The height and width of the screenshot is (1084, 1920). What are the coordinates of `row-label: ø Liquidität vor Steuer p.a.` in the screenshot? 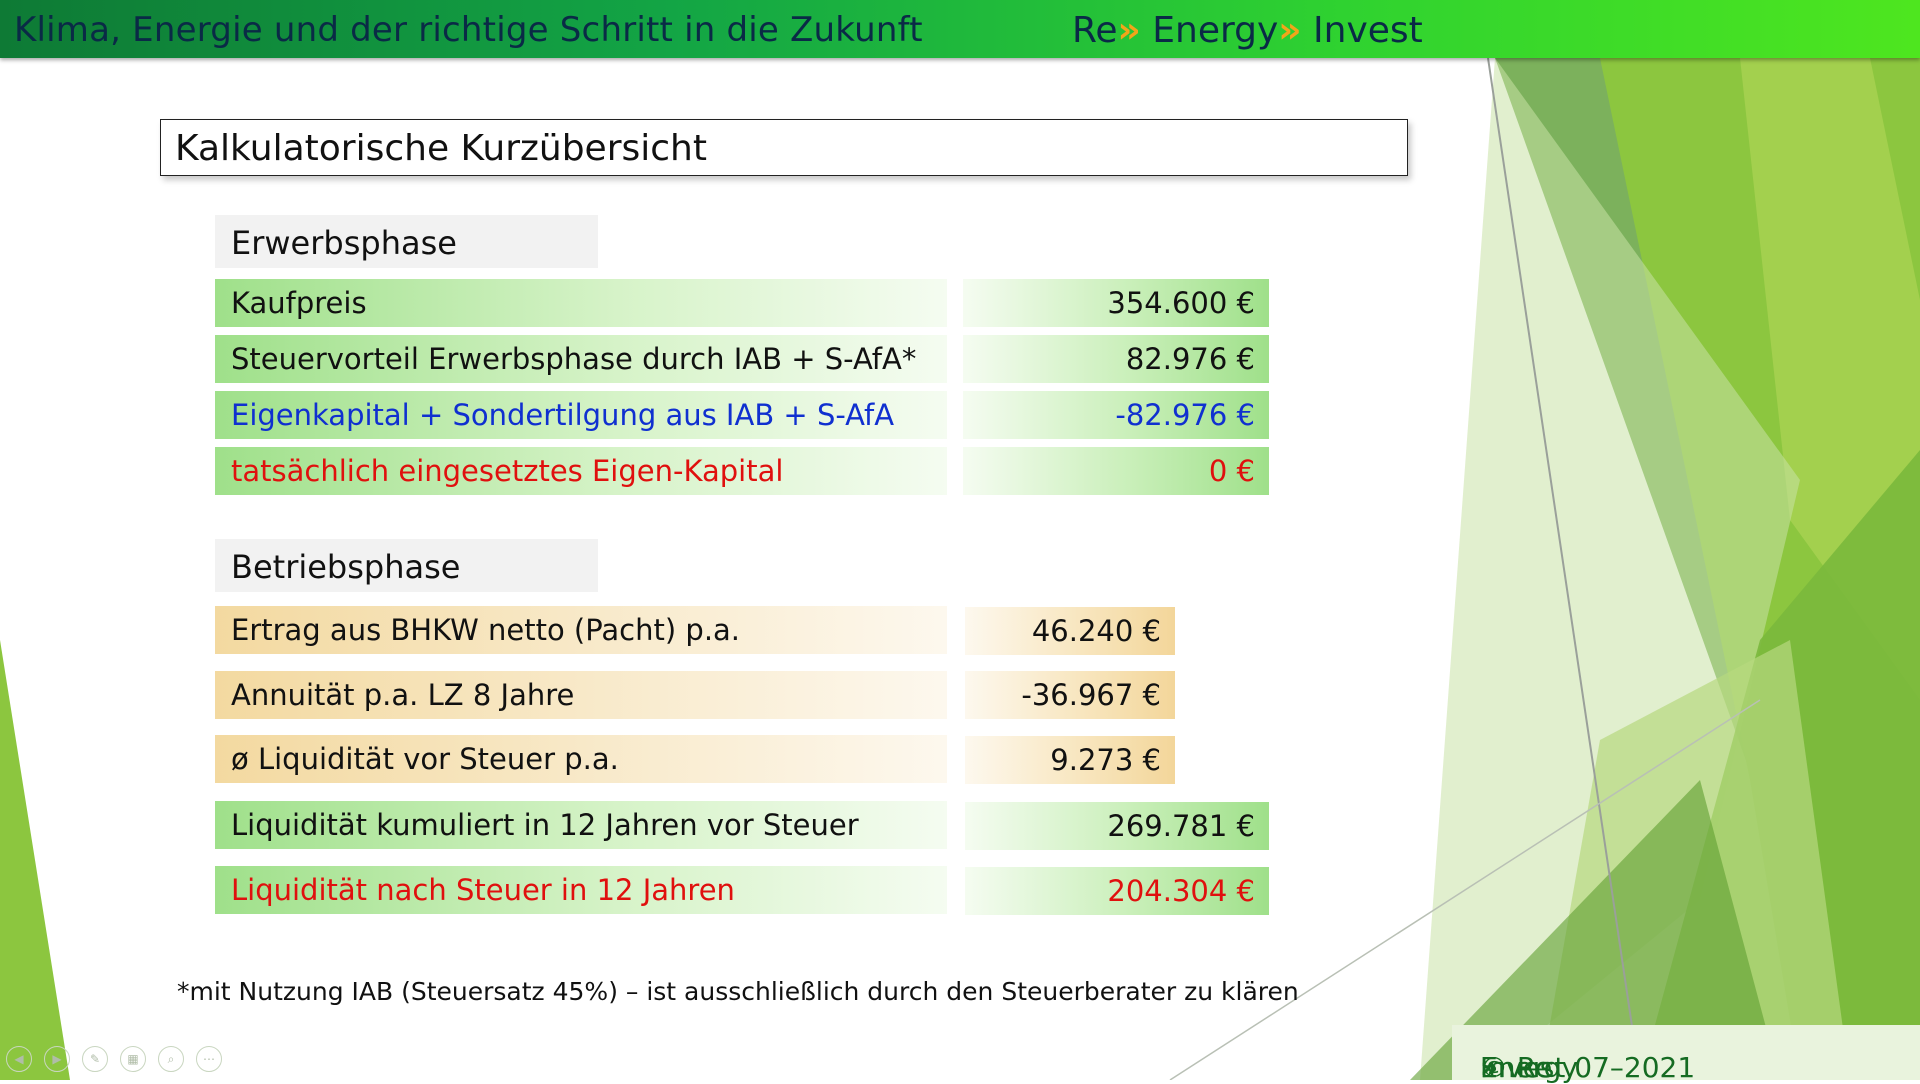 It's located at (425, 759).